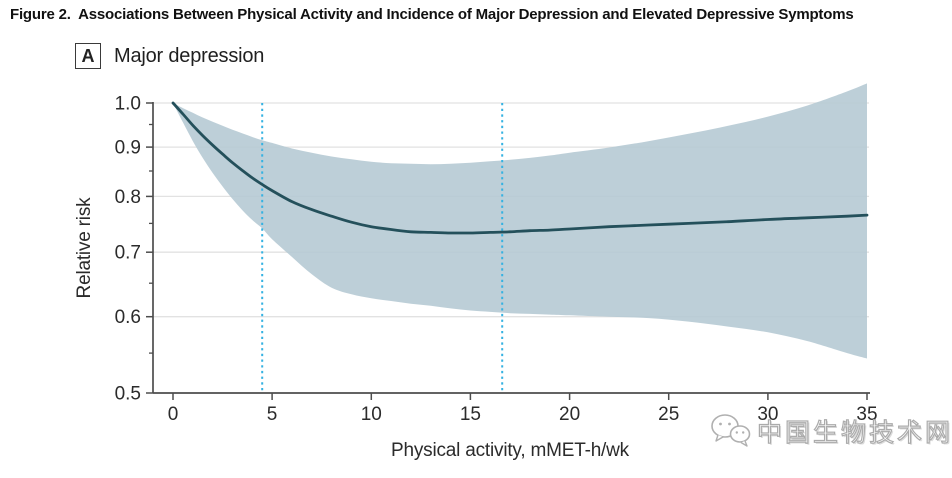  I want to click on svg-text: 35, so click(866, 414).